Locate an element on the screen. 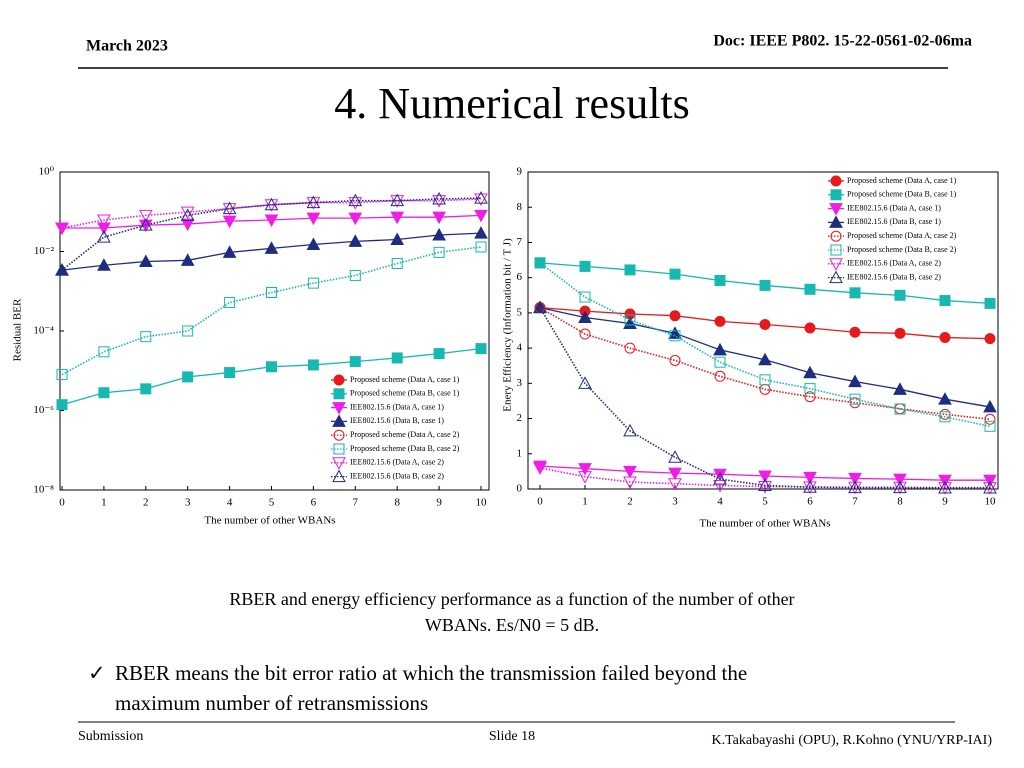  slide-title: 4. Numerical results is located at coordinates (512, 103).